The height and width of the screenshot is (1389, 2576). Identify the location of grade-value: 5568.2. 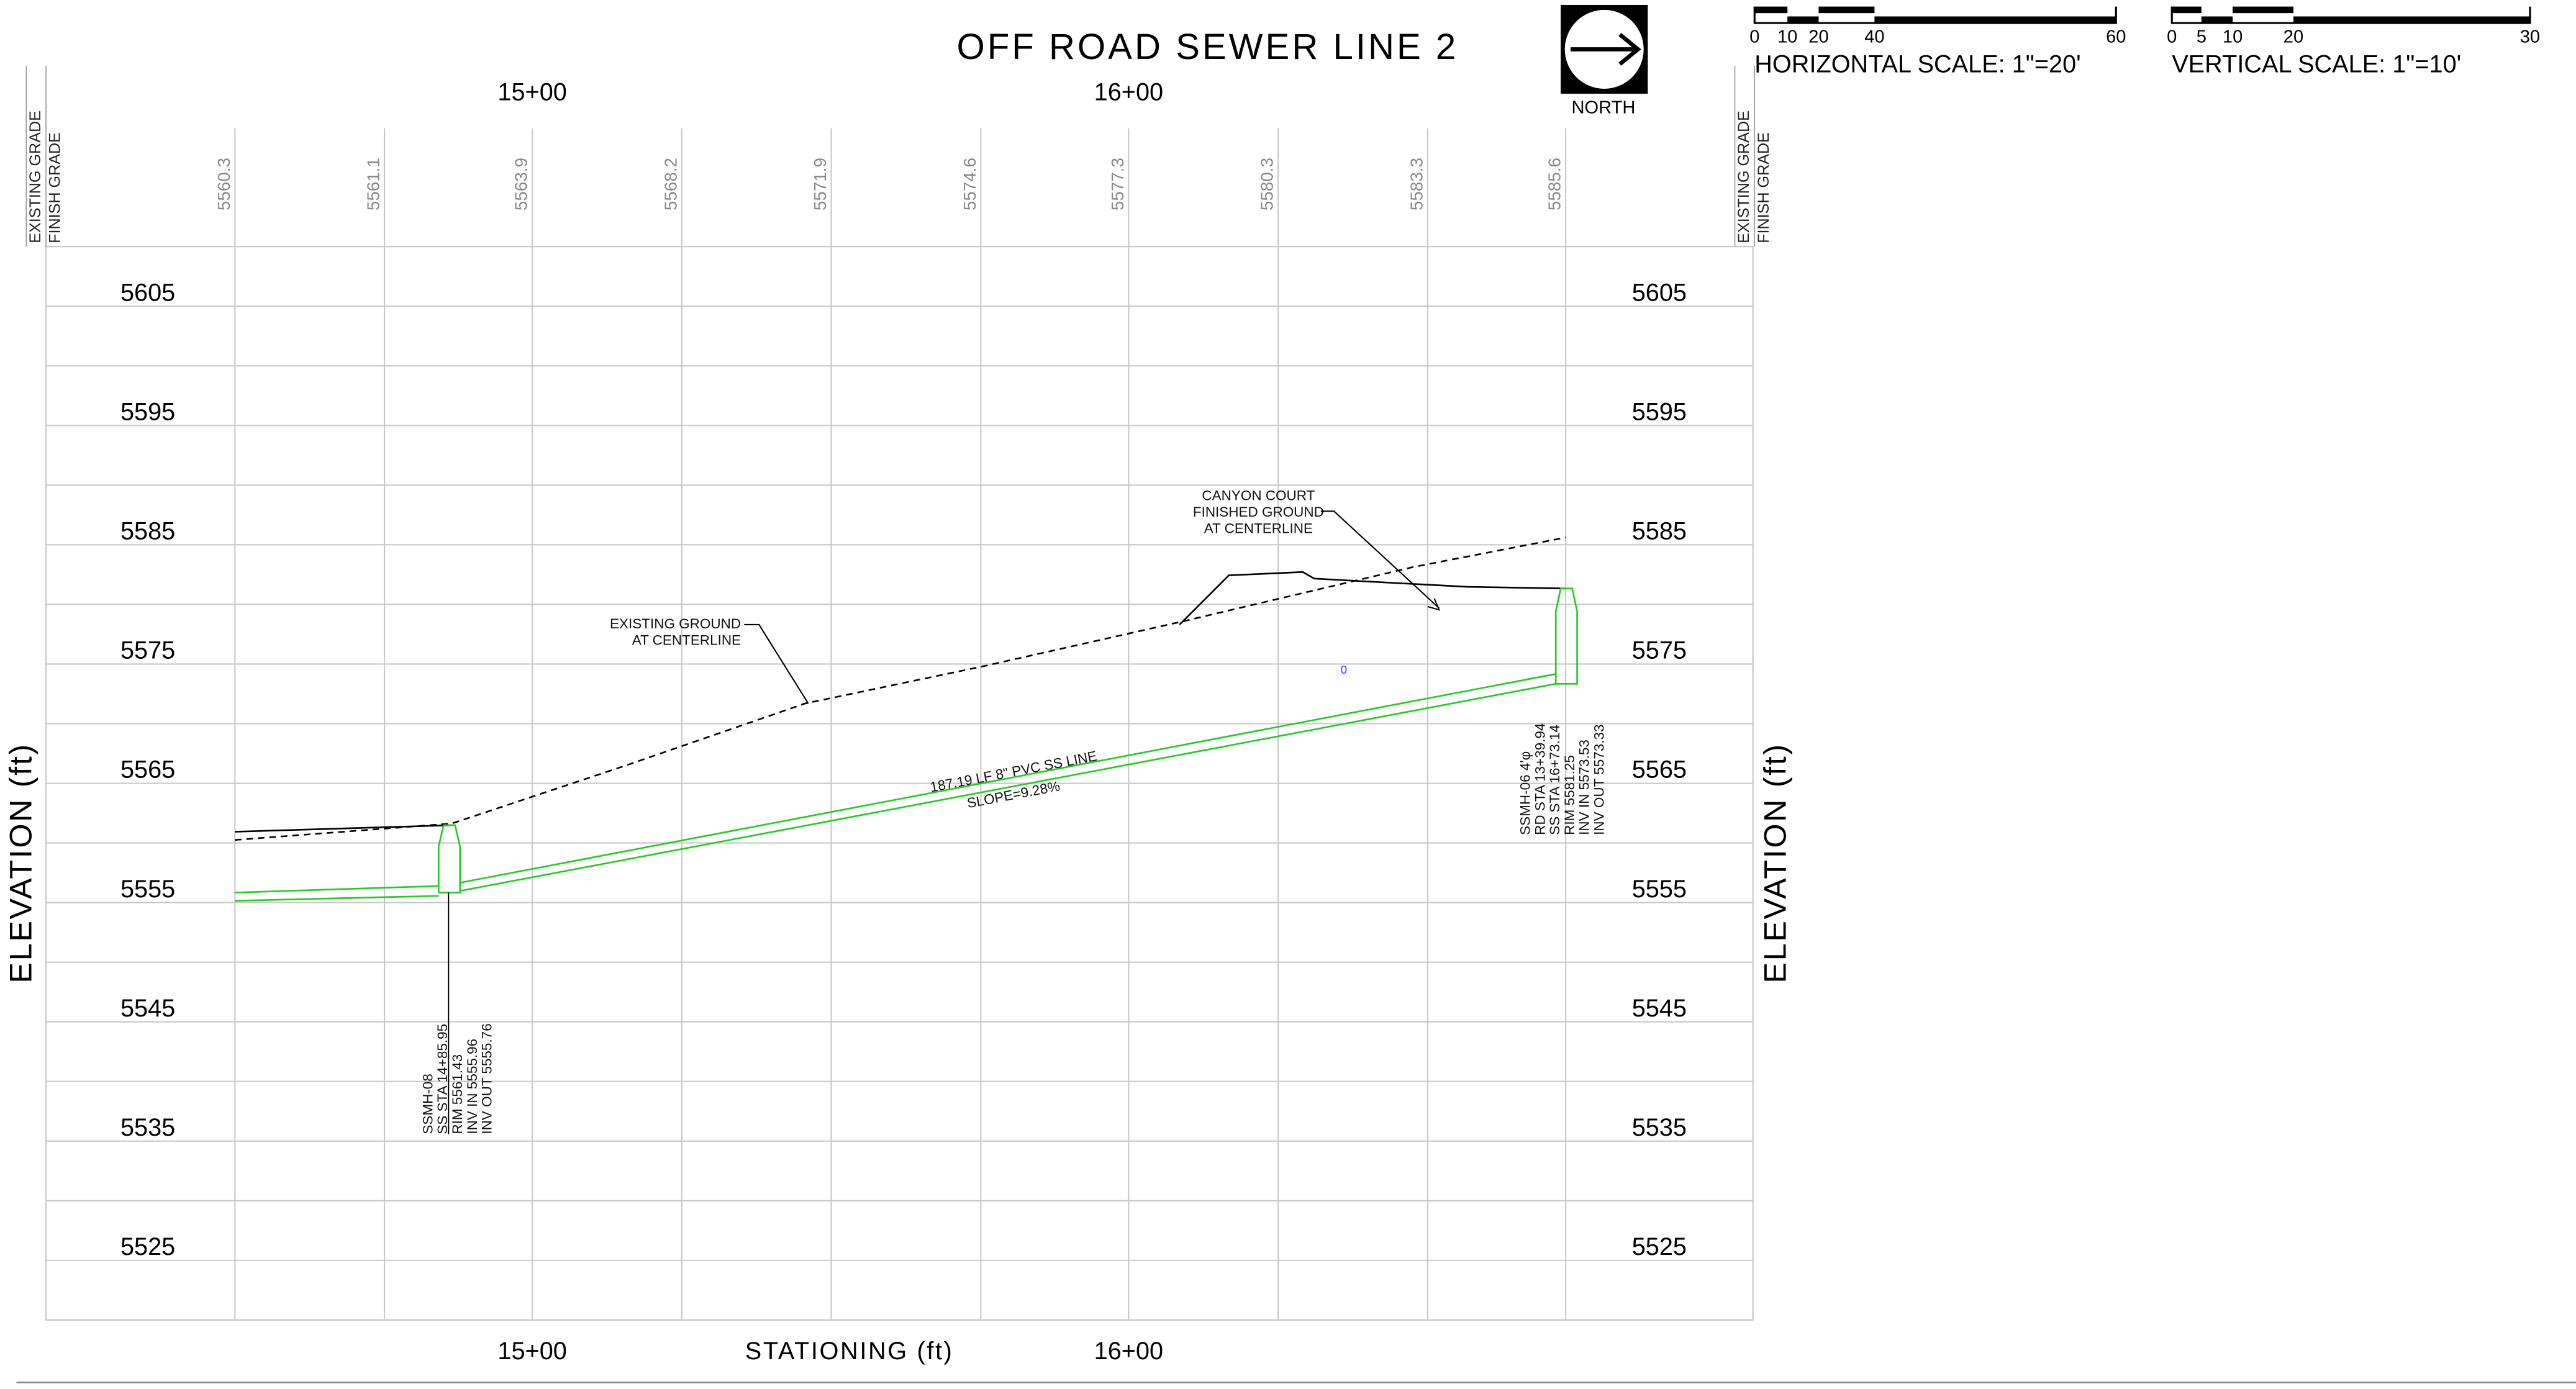
(670, 184).